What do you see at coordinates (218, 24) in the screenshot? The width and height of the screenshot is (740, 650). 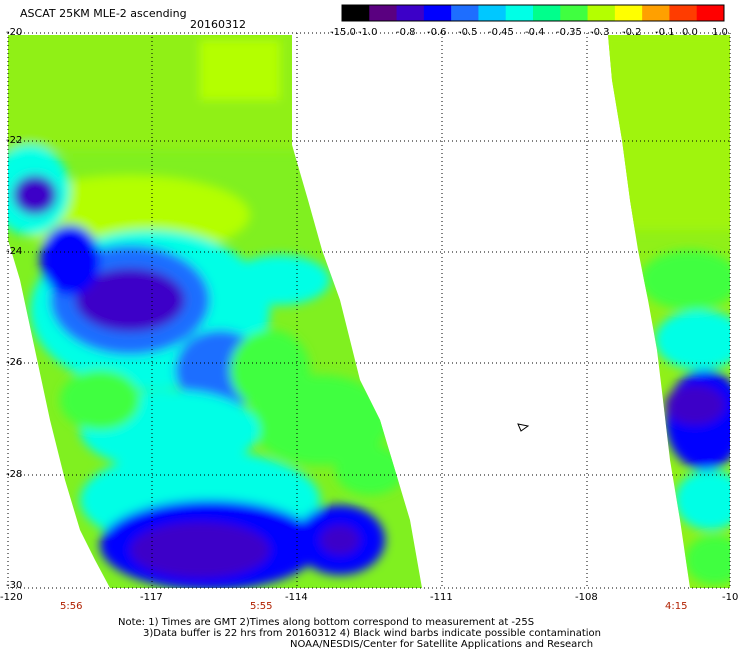 I see `map-date: 20160312` at bounding box center [218, 24].